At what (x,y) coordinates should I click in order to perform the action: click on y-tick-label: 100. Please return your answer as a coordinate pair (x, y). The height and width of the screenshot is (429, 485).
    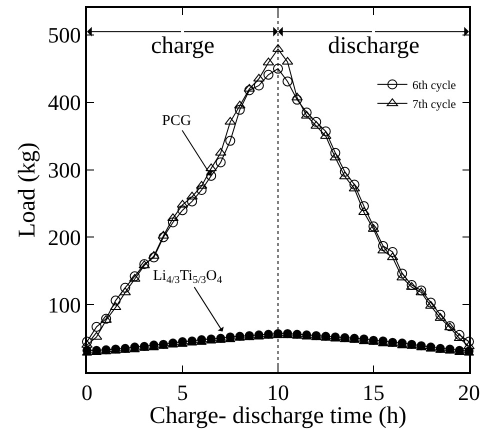
    Looking at the image, I should click on (64, 305).